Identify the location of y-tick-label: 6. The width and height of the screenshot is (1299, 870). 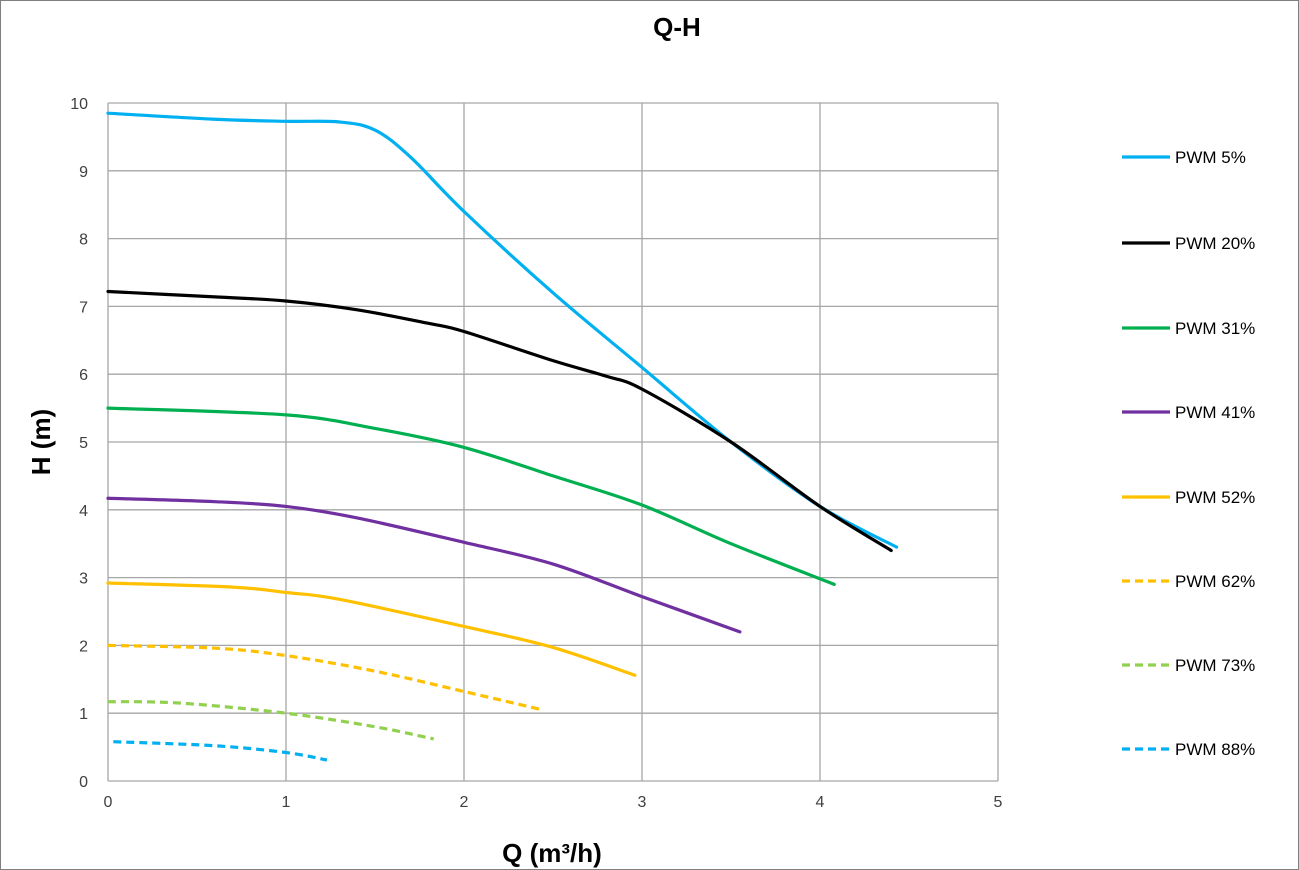
(83, 375).